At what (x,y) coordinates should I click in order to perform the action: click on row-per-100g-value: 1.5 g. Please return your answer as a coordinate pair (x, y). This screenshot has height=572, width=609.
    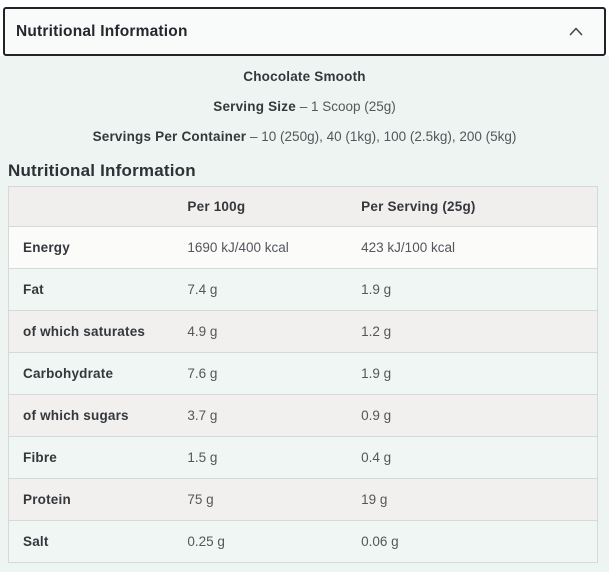
    Looking at the image, I should click on (260, 457).